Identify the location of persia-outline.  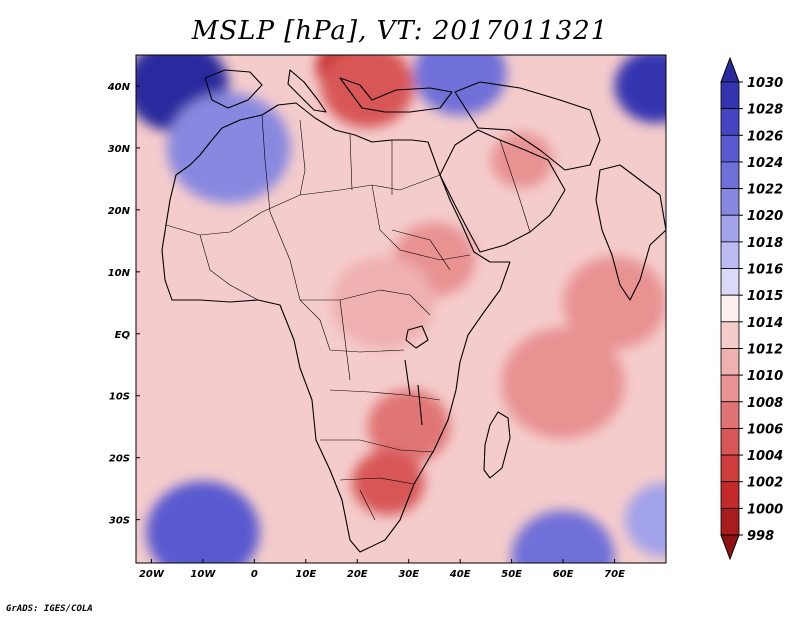
(527, 126).